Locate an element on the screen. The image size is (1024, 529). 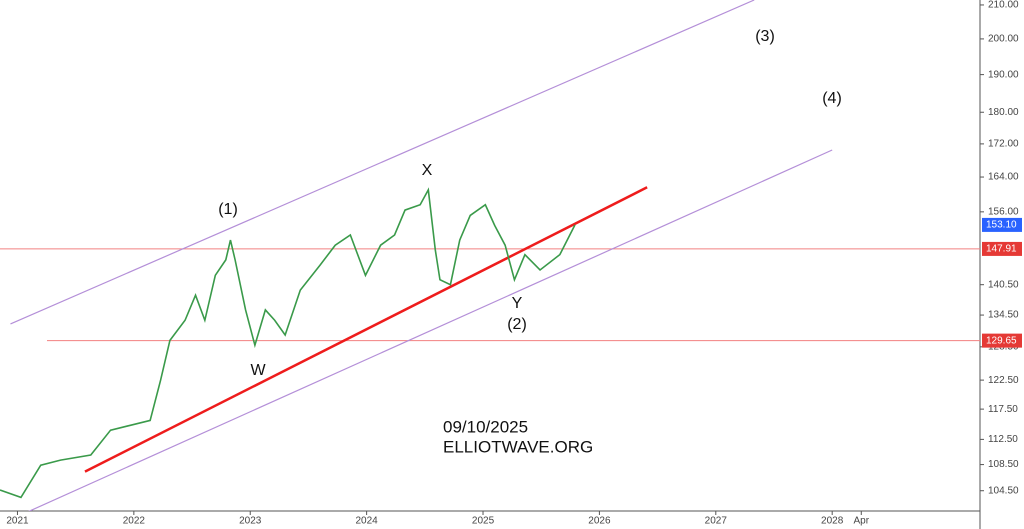
wave-label: (1) is located at coordinates (228, 209).